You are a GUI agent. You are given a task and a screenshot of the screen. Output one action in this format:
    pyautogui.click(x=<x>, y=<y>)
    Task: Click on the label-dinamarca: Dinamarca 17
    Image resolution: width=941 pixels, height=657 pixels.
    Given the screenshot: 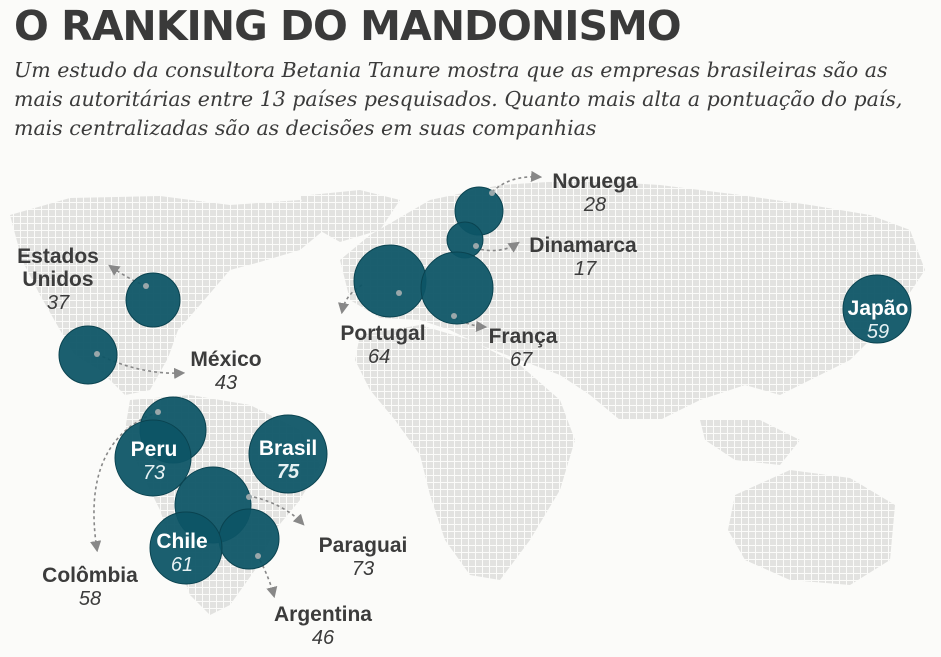 What is the action you would take?
    pyautogui.click(x=583, y=257)
    